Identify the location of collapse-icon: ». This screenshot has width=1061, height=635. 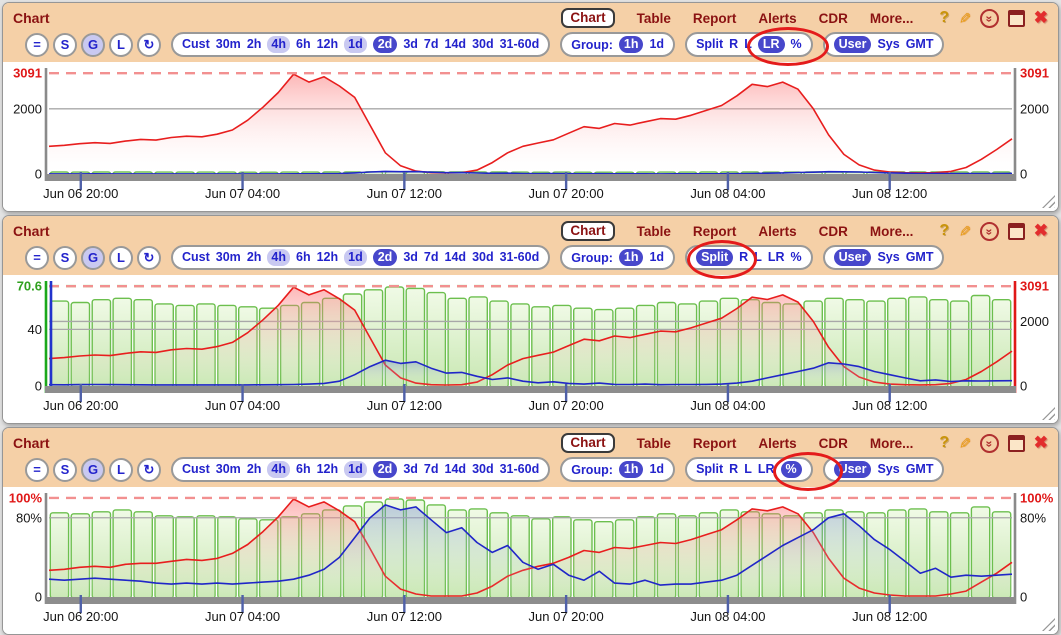
(989, 443).